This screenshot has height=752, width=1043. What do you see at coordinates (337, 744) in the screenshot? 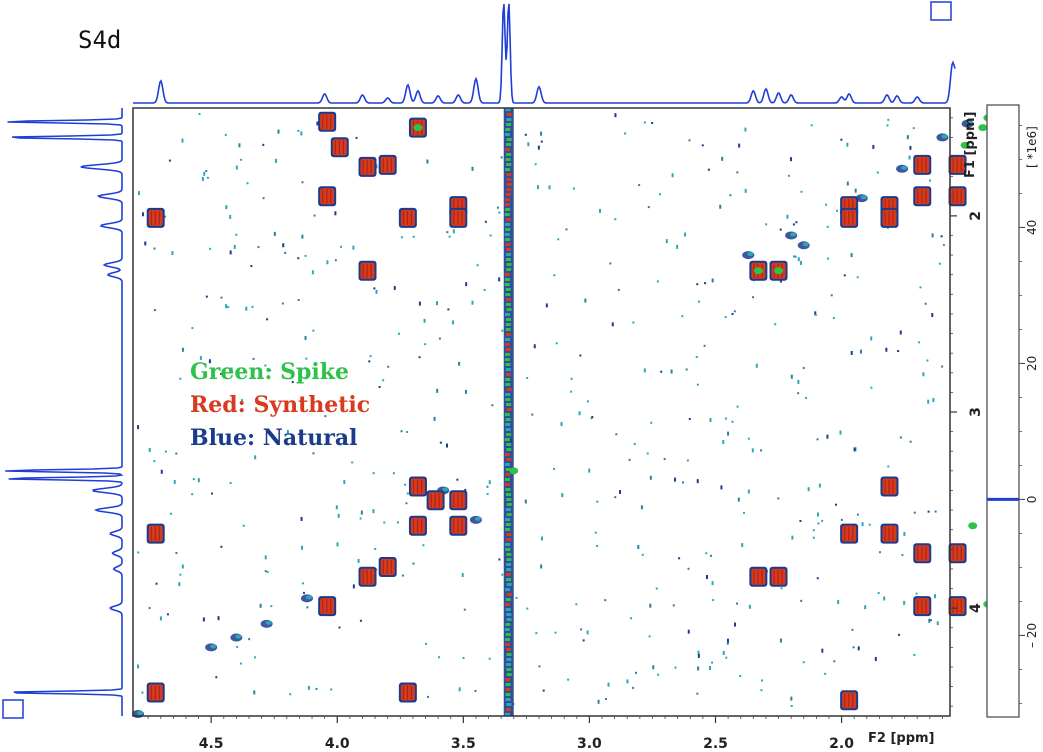
I see `x-tick-label: 4.0` at bounding box center [337, 744].